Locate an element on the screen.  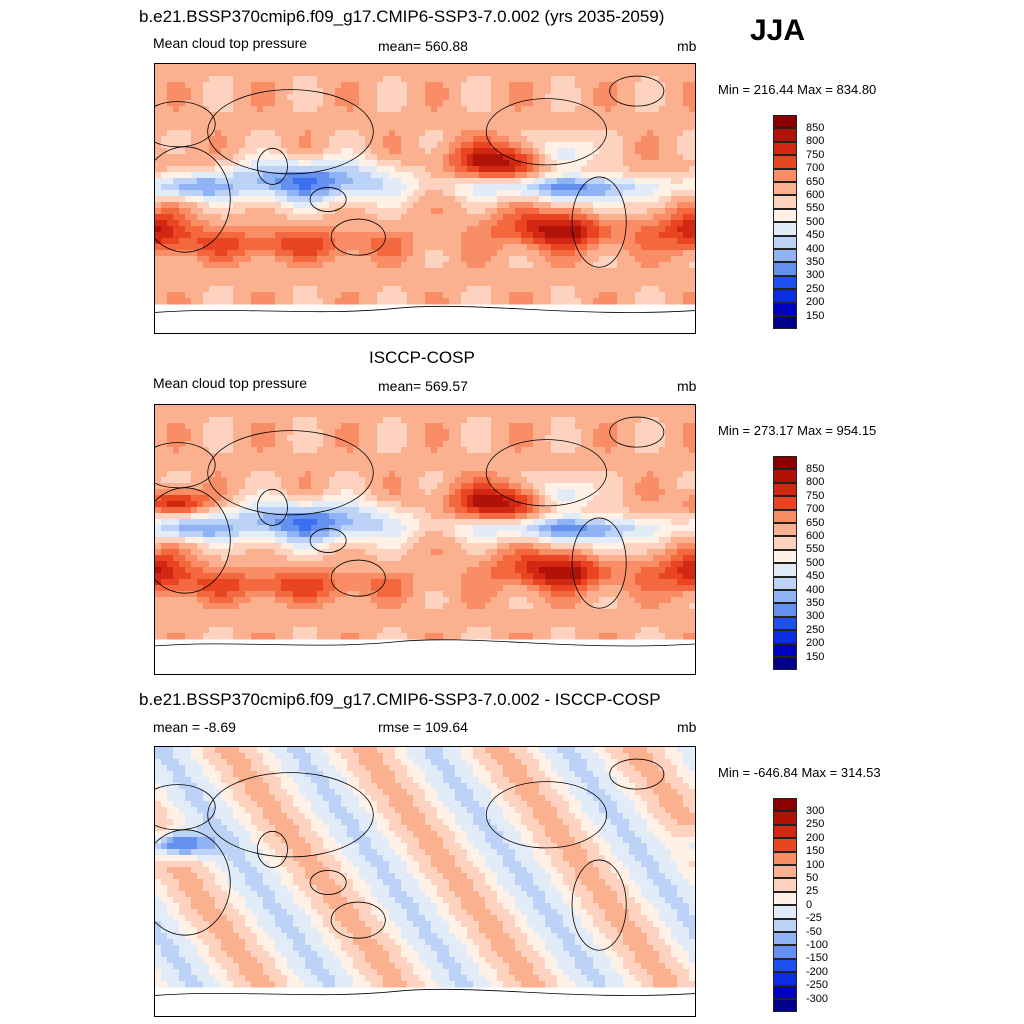
panel-1-map is located at coordinates (425, 198).